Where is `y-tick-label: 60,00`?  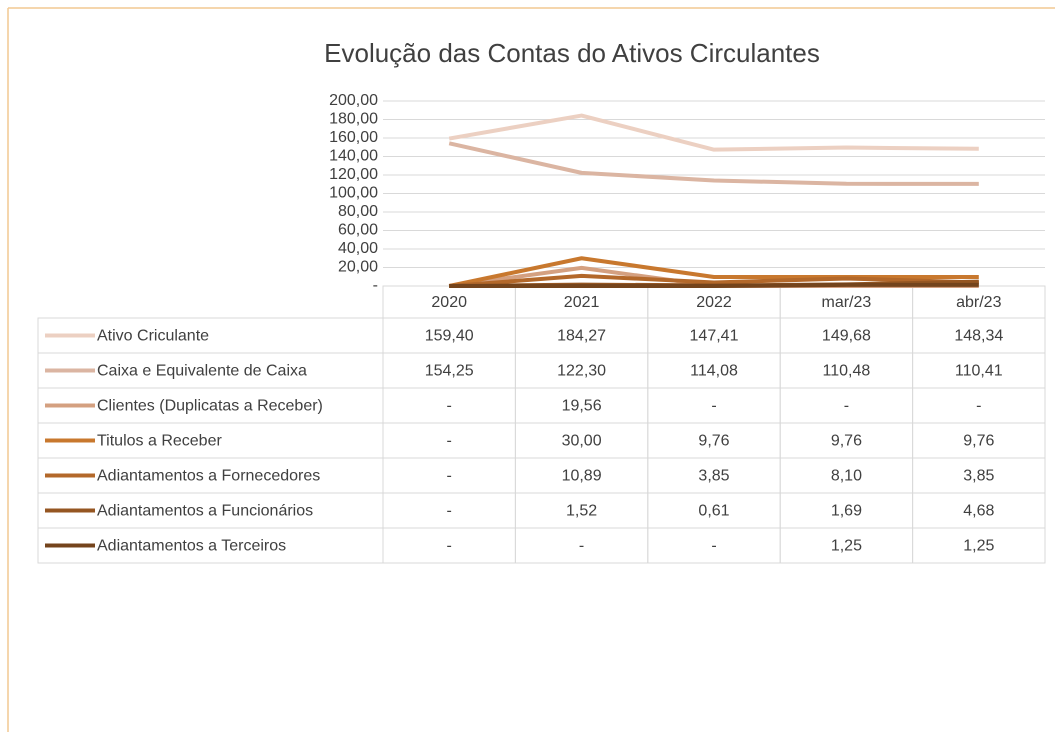 y-tick-label: 60,00 is located at coordinates (358, 230).